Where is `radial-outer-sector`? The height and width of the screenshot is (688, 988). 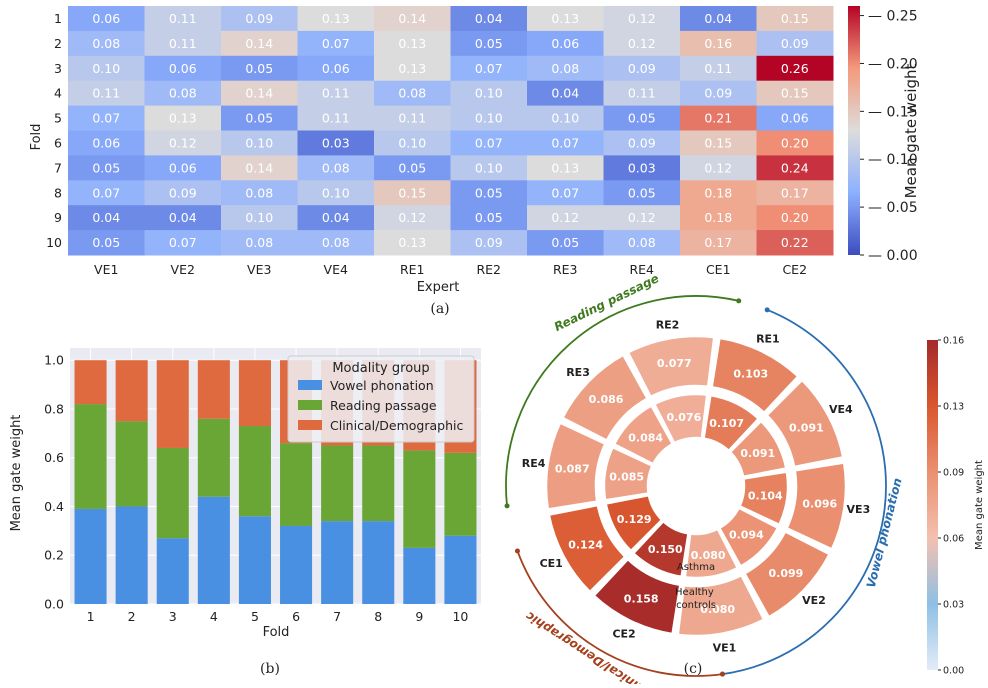
radial-outer-sector is located at coordinates (605, 398).